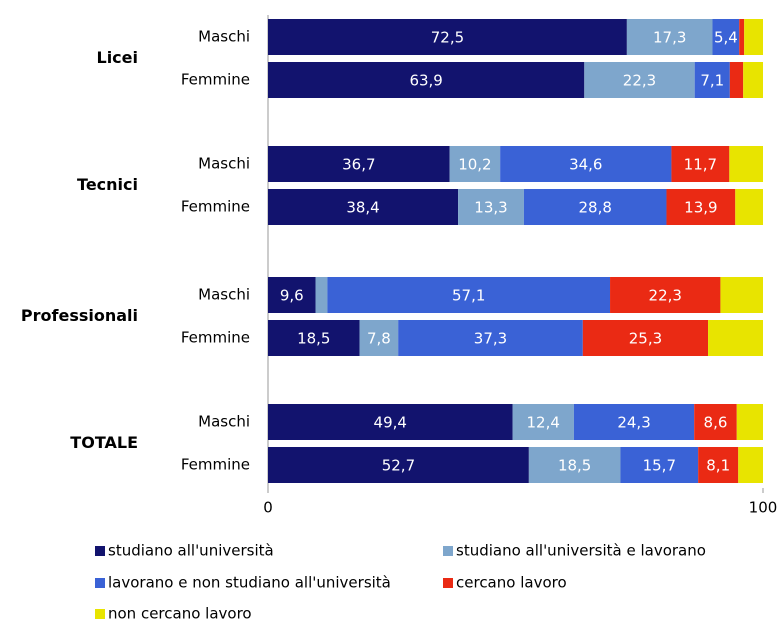  I want to click on legend-label: lavorano e non studiano all'università, so click(249, 583).